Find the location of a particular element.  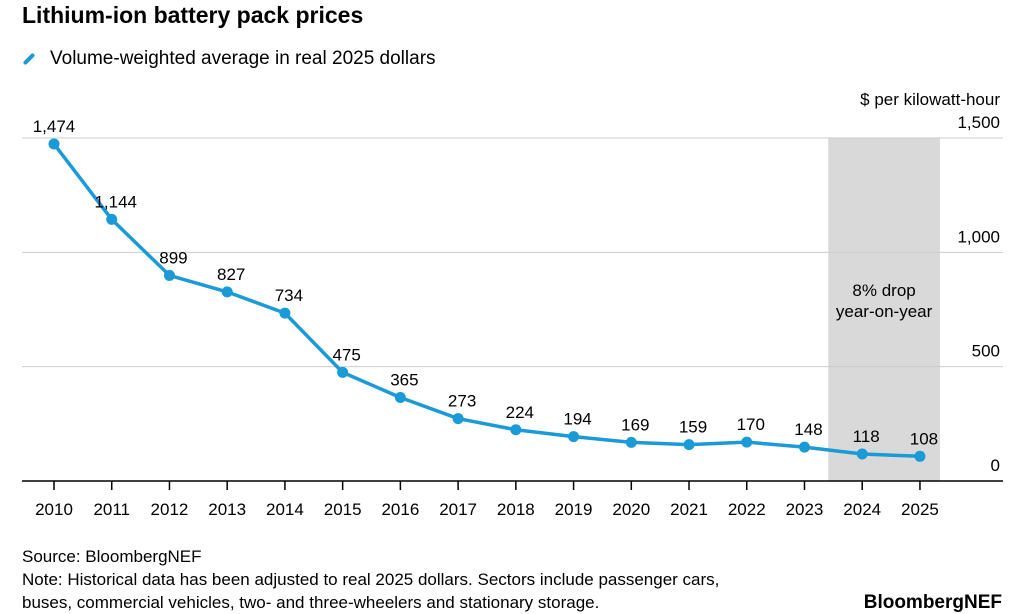

data-label: 148 is located at coordinates (808, 429).